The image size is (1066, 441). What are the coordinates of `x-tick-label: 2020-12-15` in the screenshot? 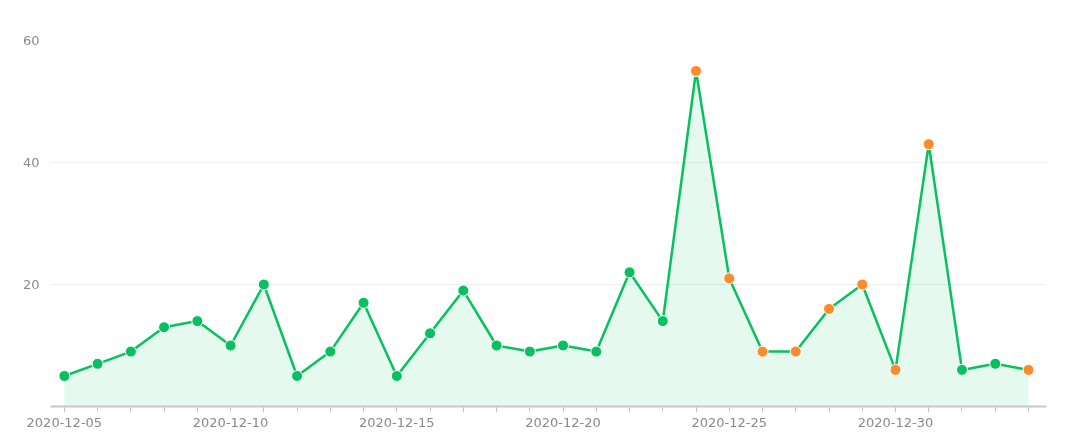 It's located at (397, 422).